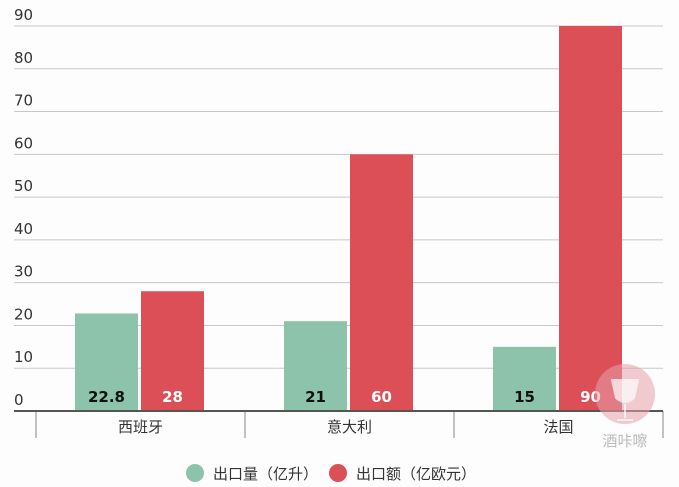 The width and height of the screenshot is (679, 487). I want to click on watermark-text: 酒咔嚓, so click(624, 441).